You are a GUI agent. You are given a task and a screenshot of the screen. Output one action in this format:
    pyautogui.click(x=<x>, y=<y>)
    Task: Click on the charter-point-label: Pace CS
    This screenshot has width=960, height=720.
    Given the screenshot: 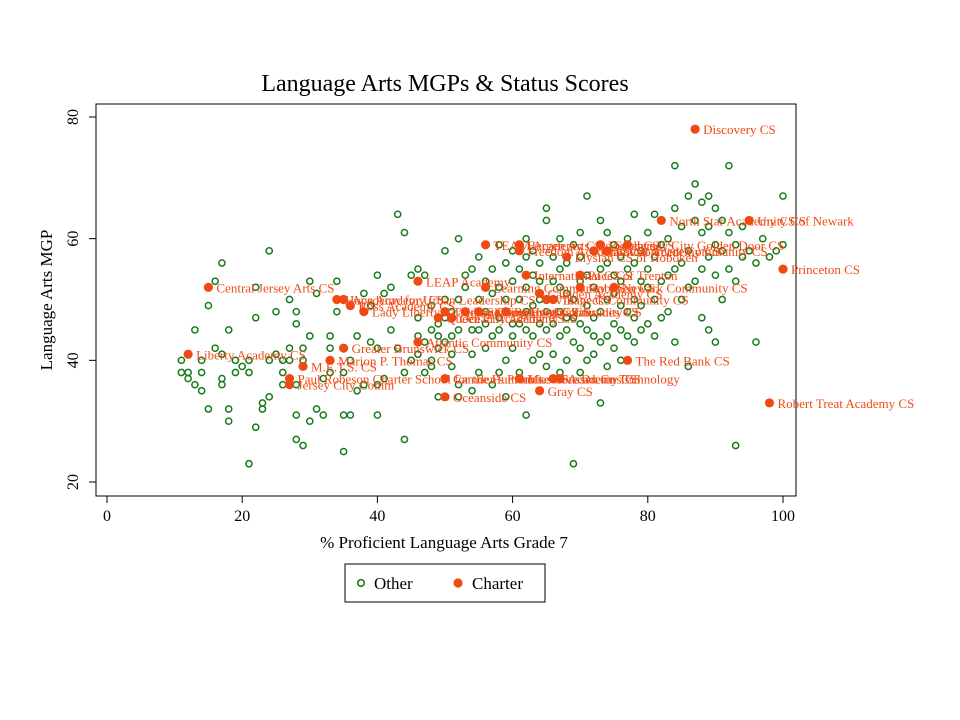 What is the action you would take?
    pyautogui.click(x=610, y=275)
    